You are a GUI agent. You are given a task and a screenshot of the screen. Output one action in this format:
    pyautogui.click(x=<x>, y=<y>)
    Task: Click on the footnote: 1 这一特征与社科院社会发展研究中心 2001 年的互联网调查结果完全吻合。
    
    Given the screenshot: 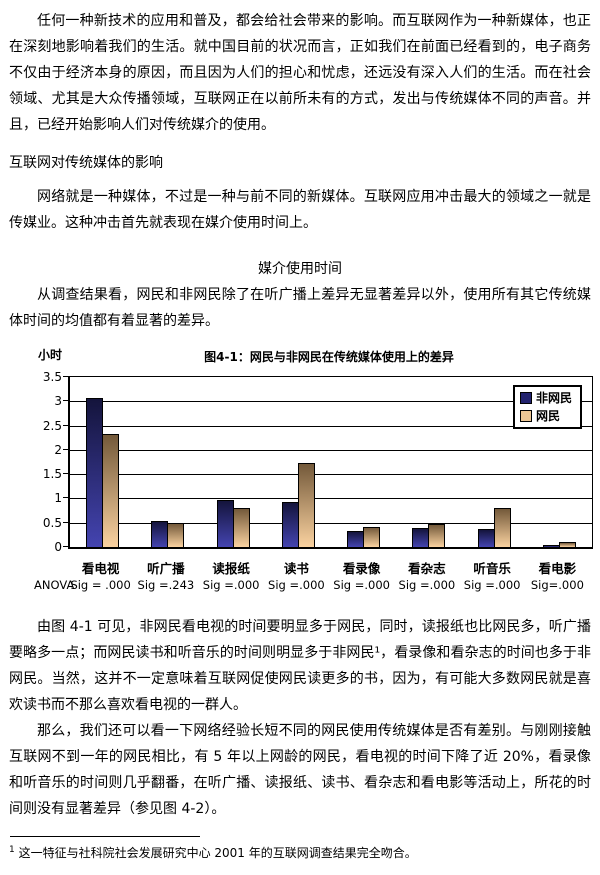 What is the action you would take?
    pyautogui.click(x=300, y=849)
    